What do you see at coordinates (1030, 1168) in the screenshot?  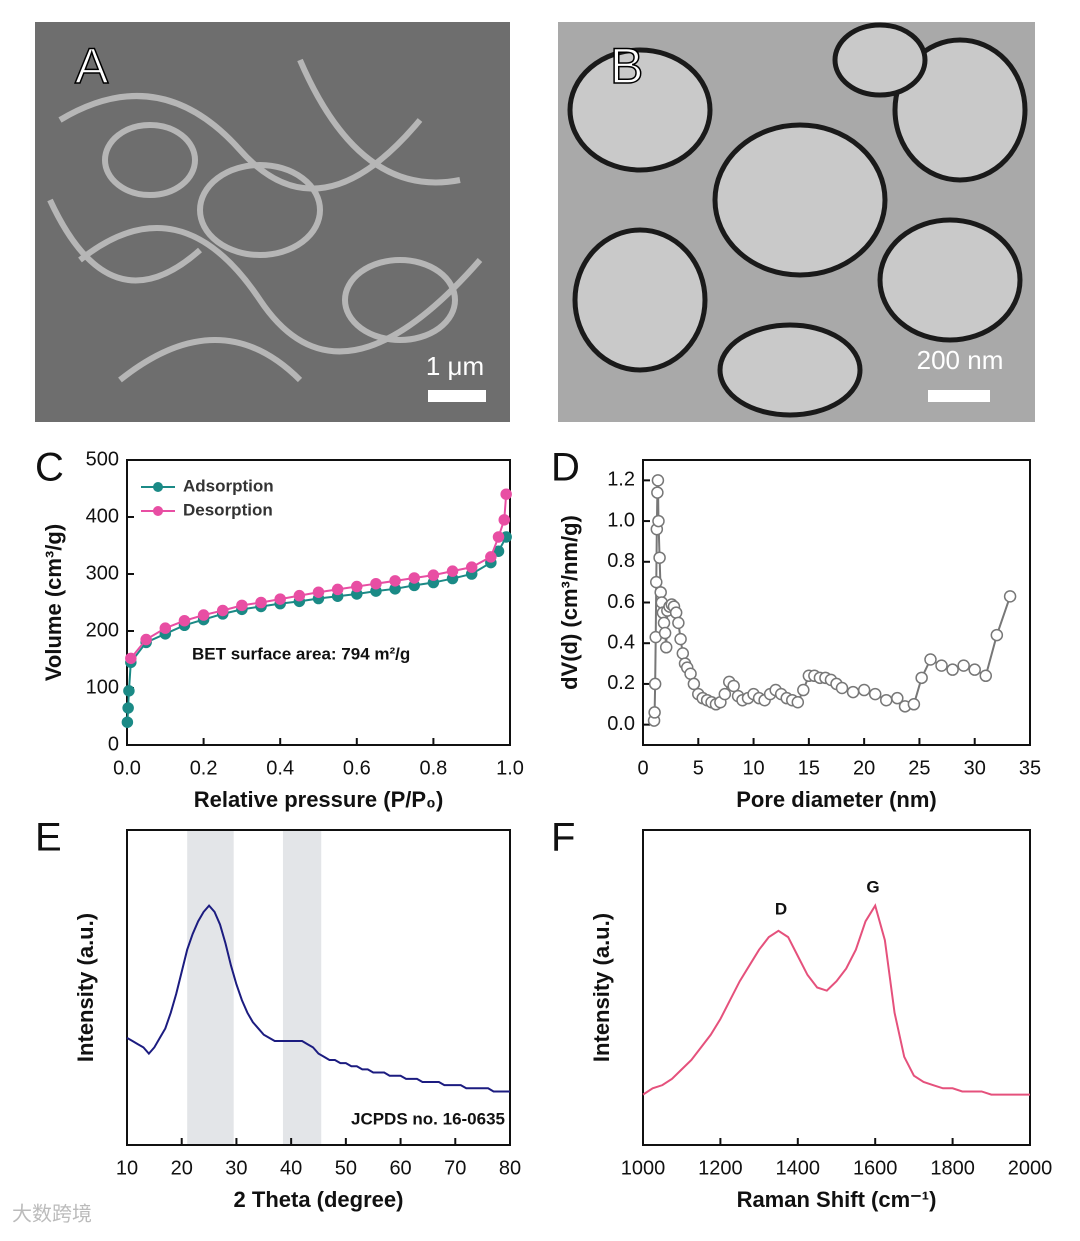 I see `x-tick-label: 2000` at bounding box center [1030, 1168].